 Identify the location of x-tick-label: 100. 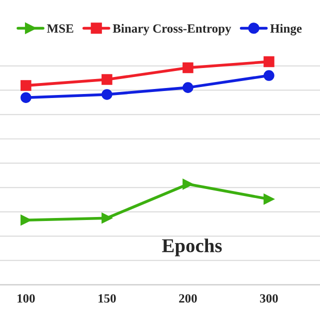
(26, 298).